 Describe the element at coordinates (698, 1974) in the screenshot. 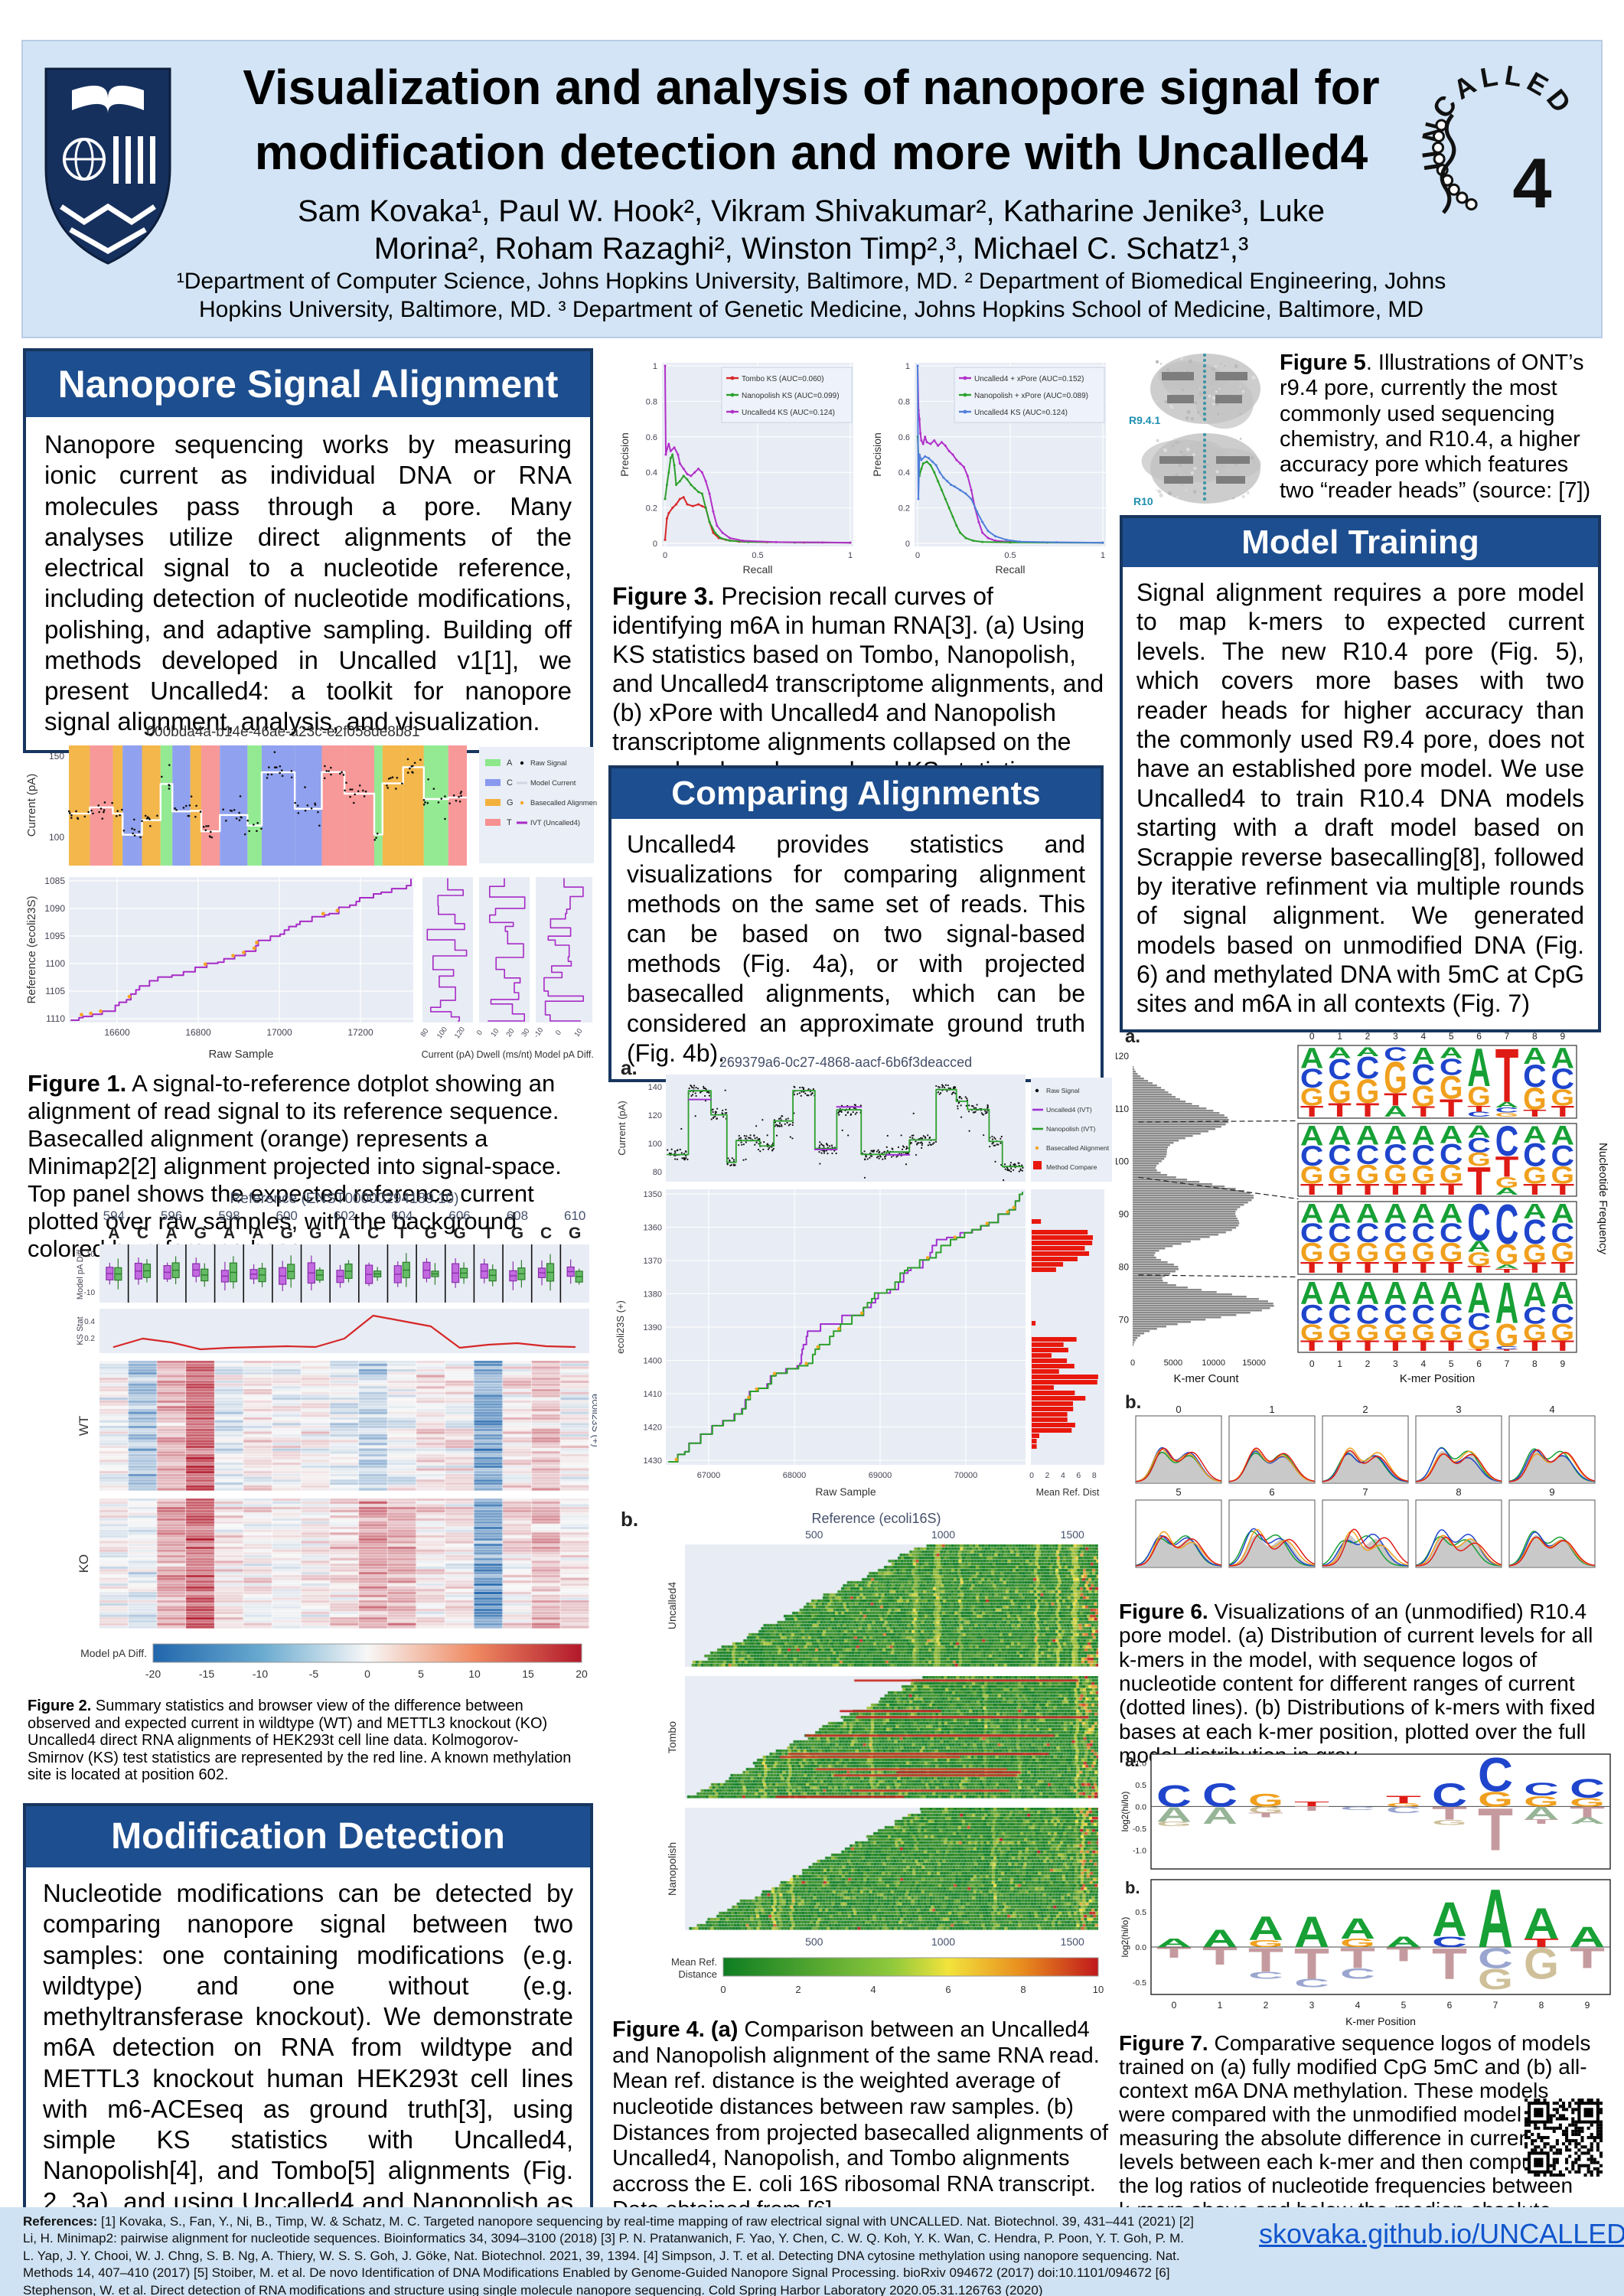

I see `svg-text: Distance` at that location.